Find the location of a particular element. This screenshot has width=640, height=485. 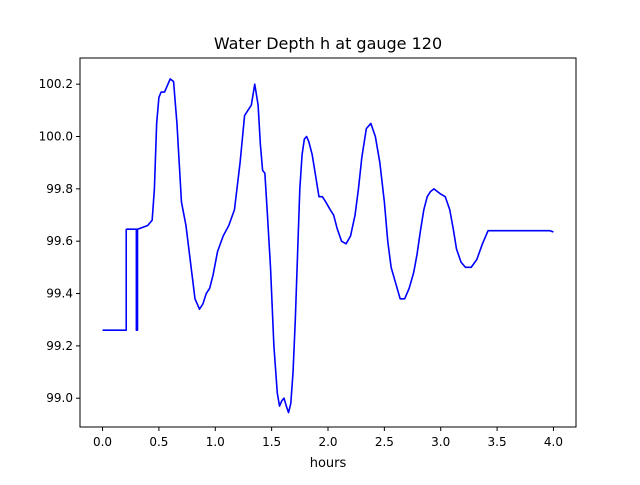

x-tick-label: 2.0 is located at coordinates (327, 442).